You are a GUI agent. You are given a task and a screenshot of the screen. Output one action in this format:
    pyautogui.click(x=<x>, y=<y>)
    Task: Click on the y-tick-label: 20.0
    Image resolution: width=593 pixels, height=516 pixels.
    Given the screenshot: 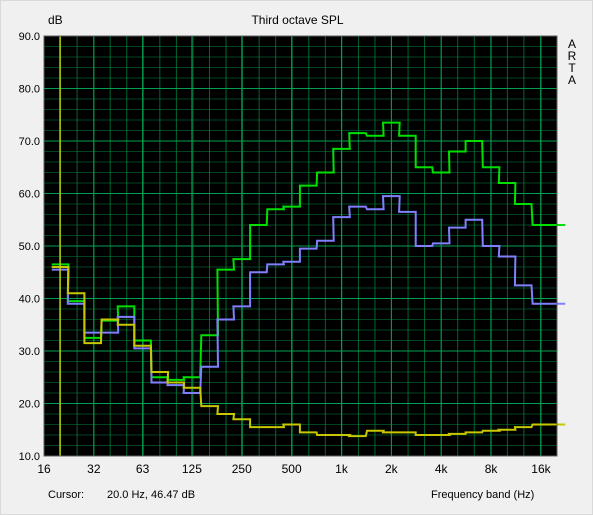 What is the action you would take?
    pyautogui.click(x=29, y=405)
    